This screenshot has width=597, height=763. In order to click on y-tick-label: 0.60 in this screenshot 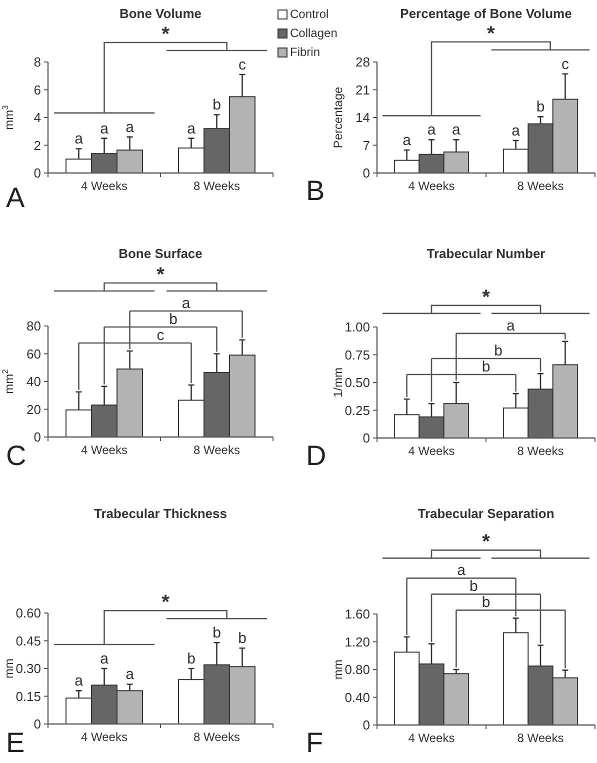, I will do `click(28, 613)`.